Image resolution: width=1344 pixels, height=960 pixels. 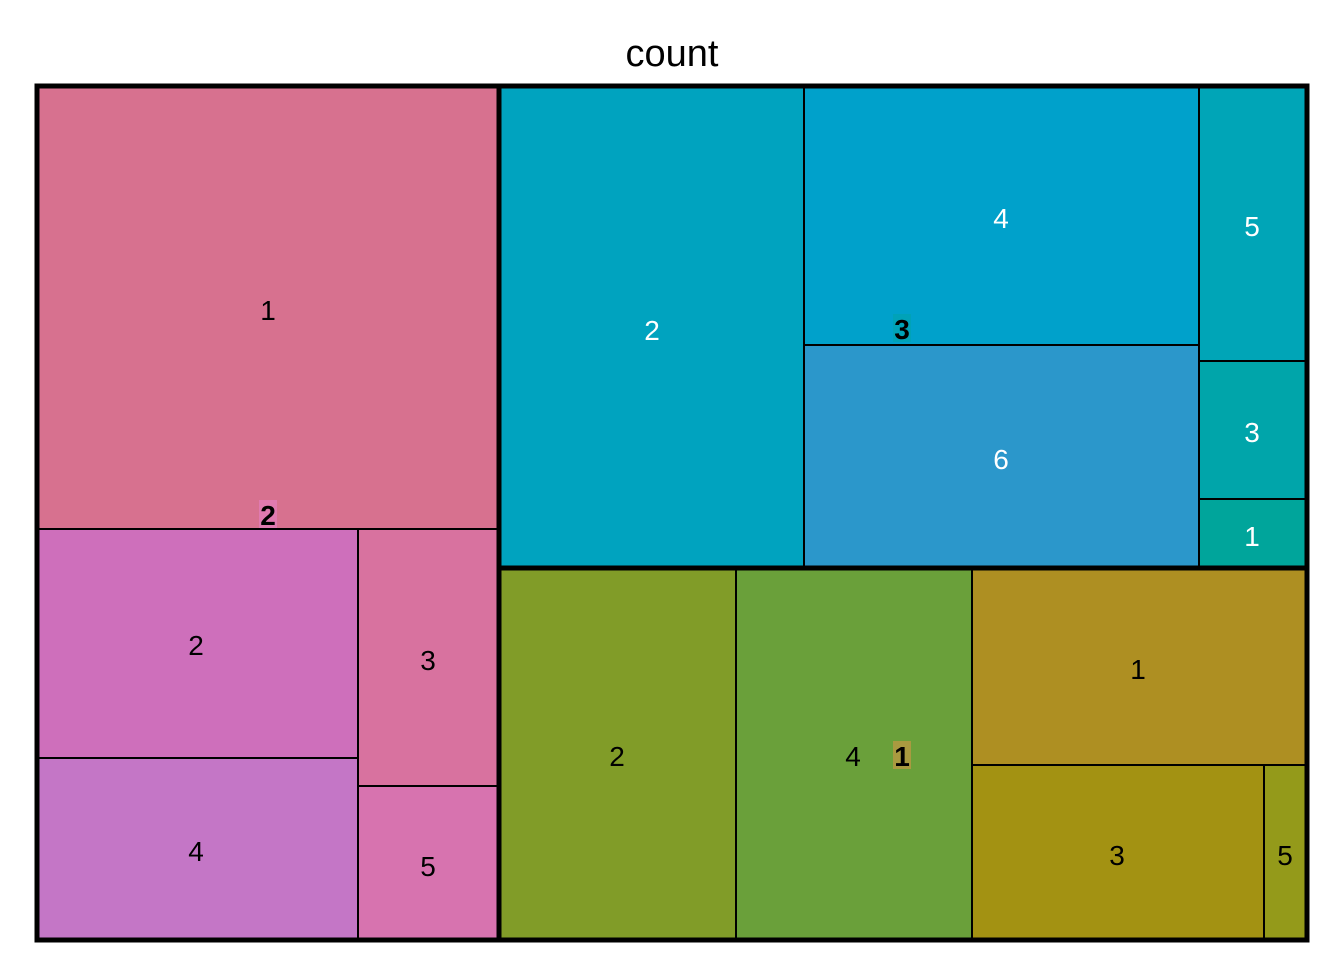 I want to click on group-label: 2, so click(x=268, y=515).